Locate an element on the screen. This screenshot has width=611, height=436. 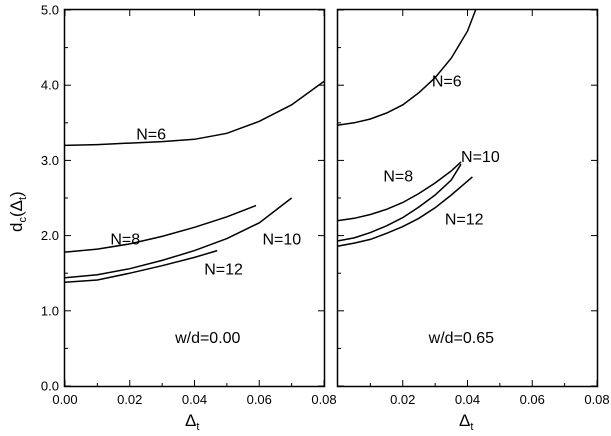
curve-labels-right: N=6 N=8 N=10 N=12 is located at coordinates (441, 151).